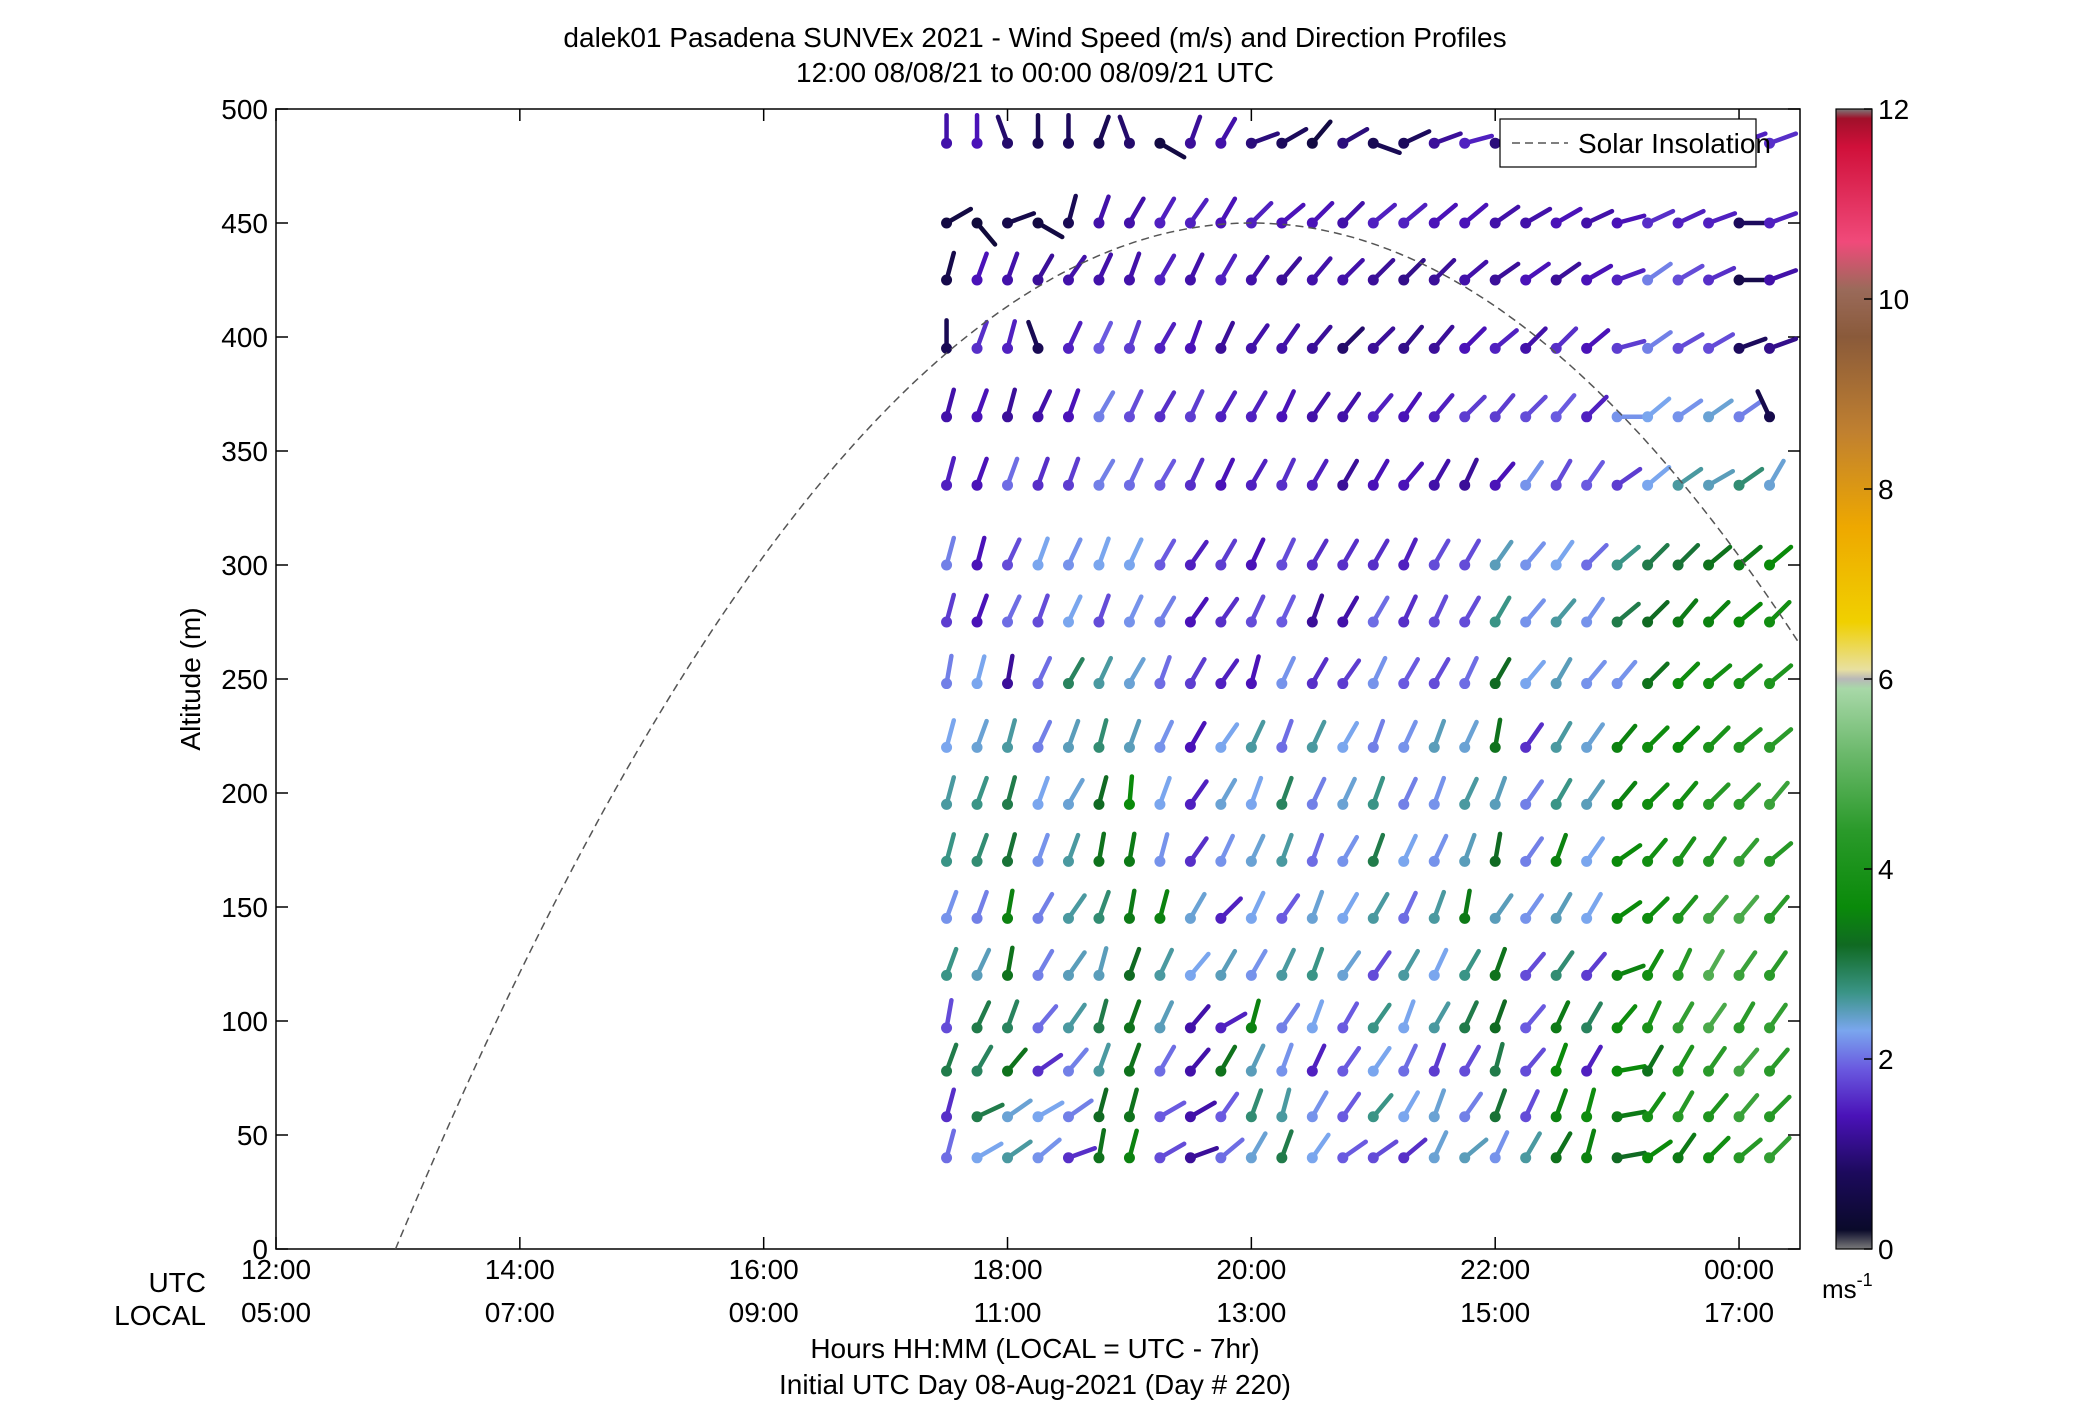 This screenshot has width=2098, height=1425. I want to click on y-tick-label: 100, so click(244, 1021).